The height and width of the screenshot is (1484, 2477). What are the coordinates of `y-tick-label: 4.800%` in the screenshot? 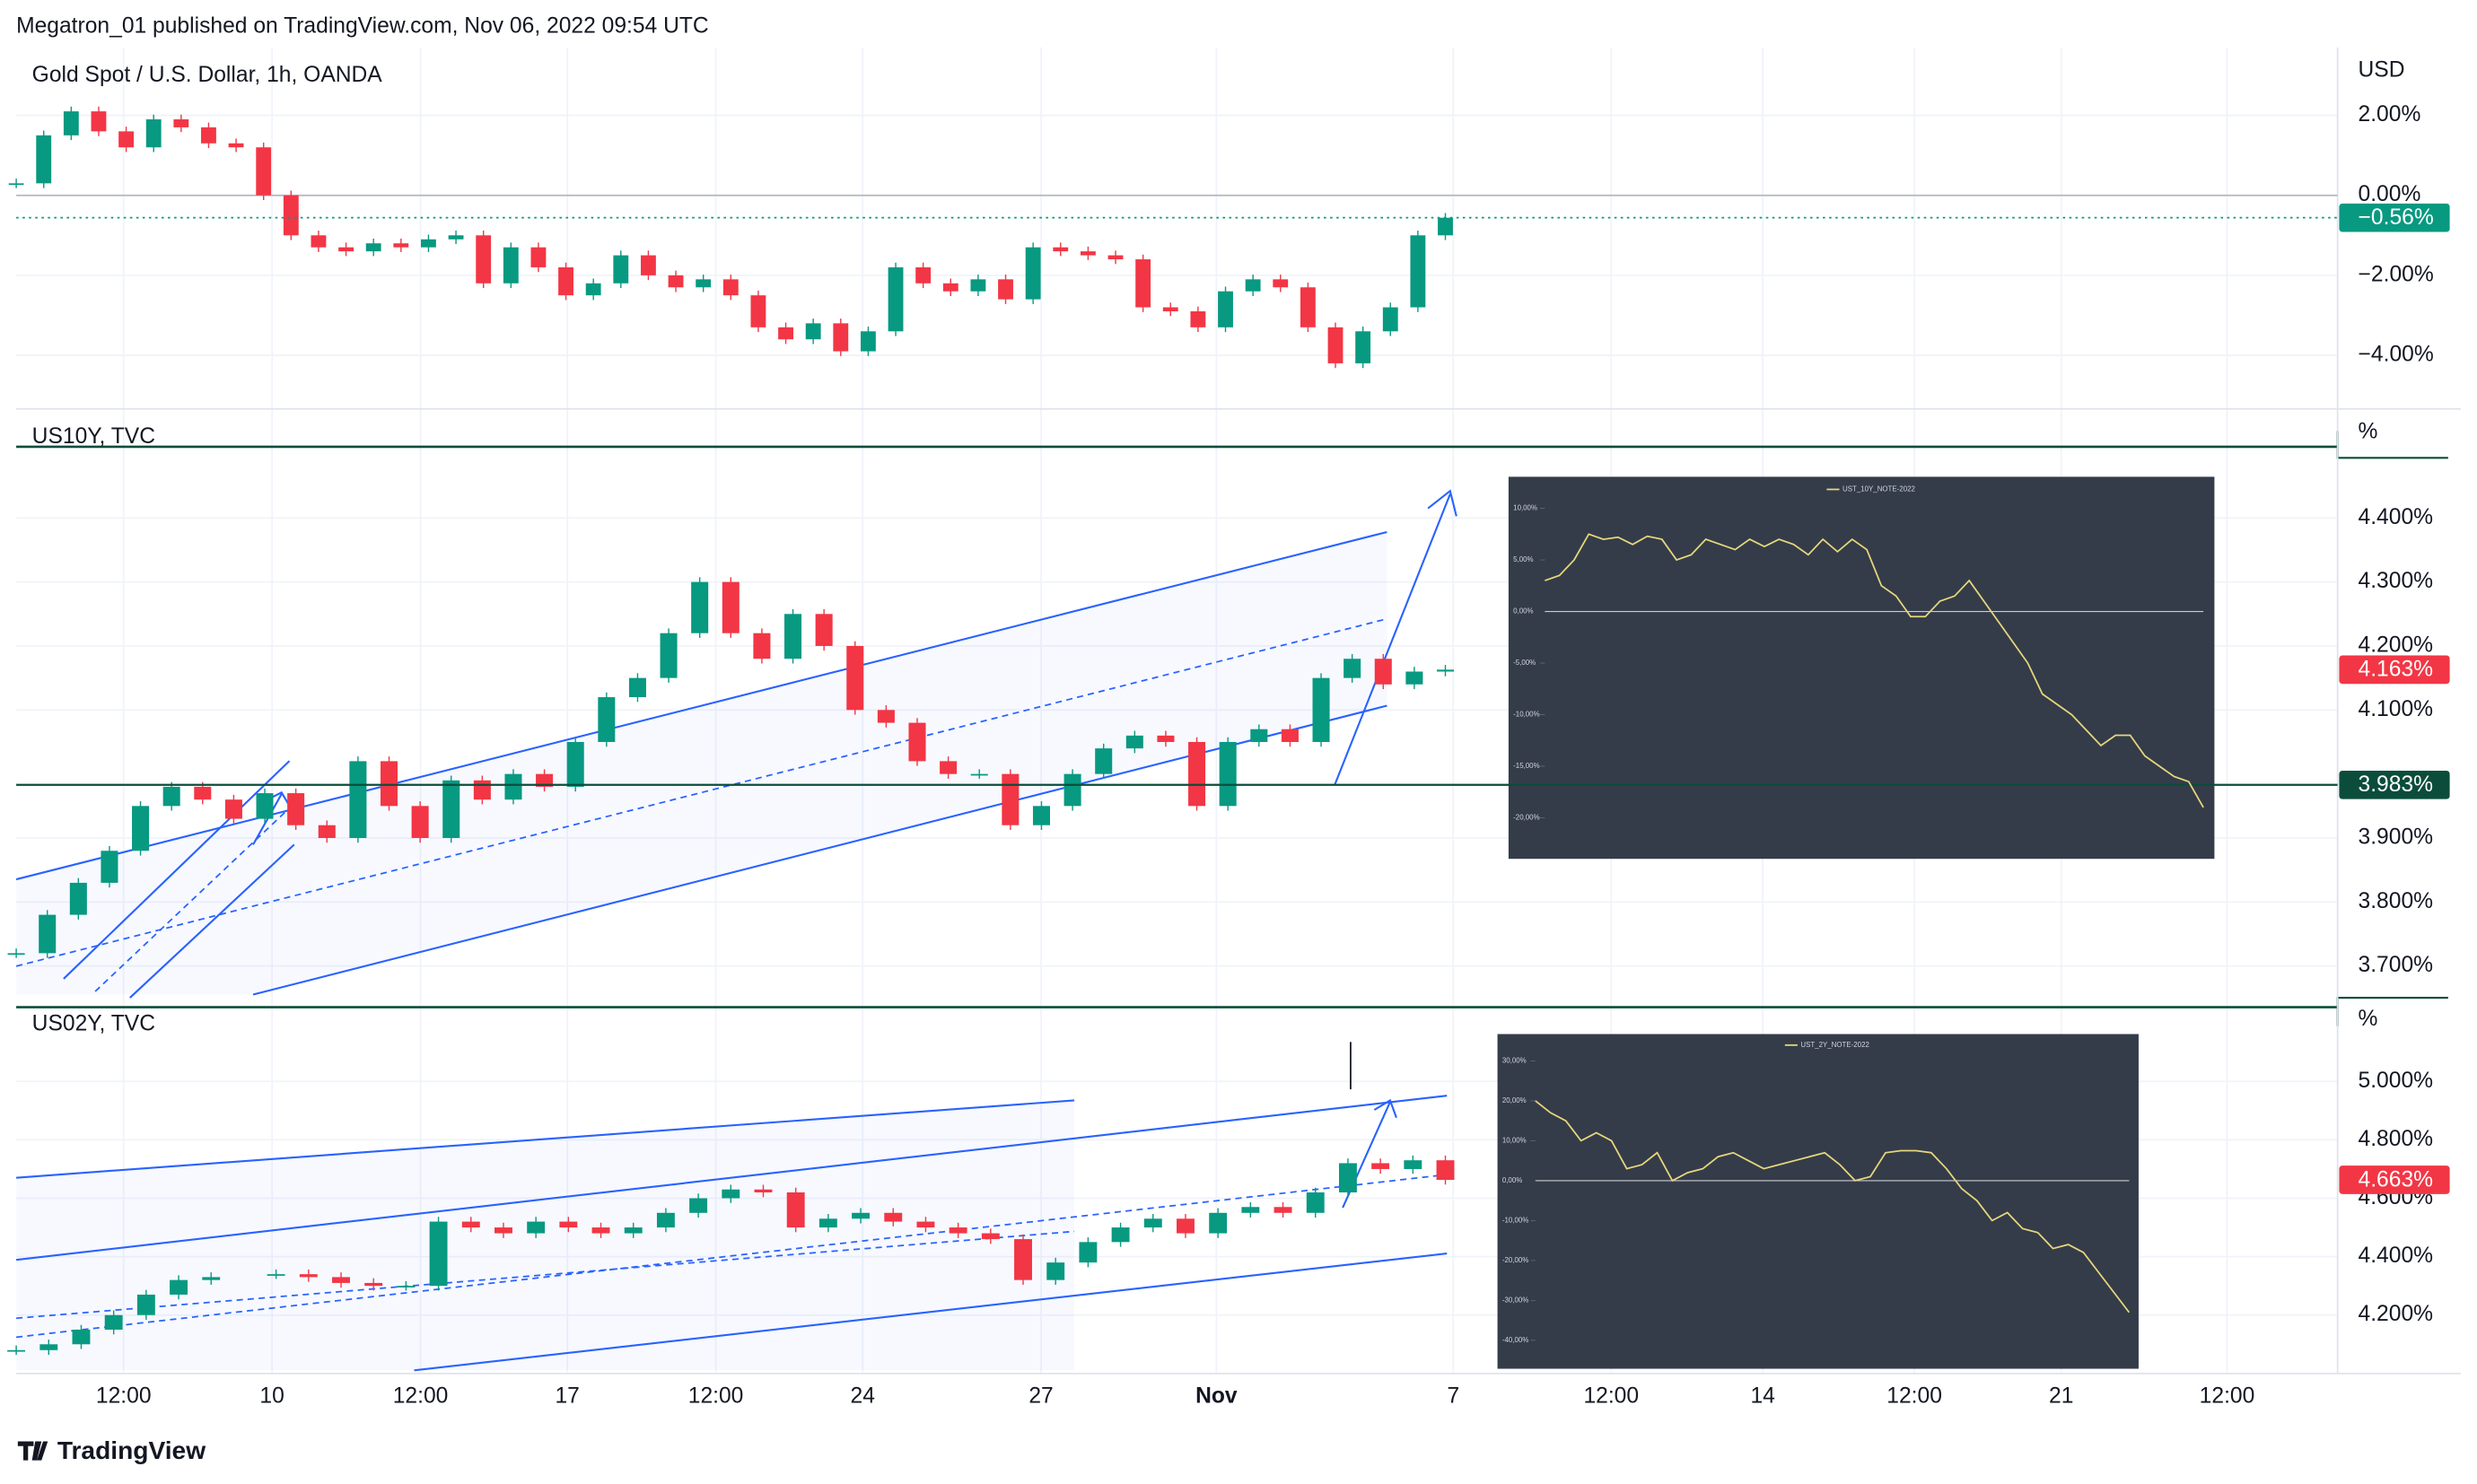 It's located at (2396, 1139).